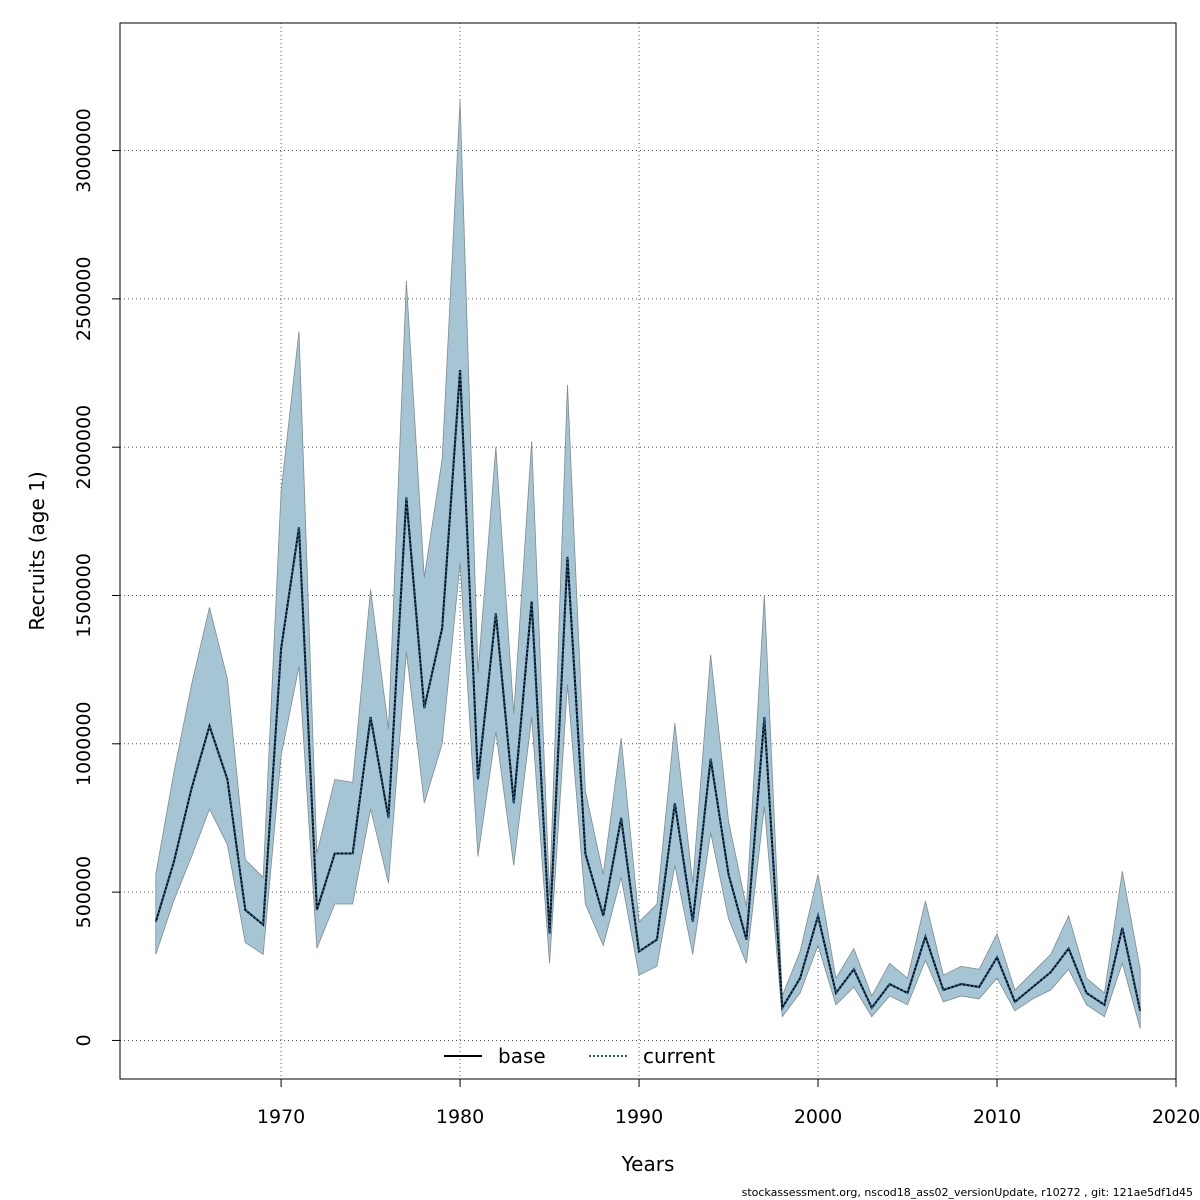  Describe the element at coordinates (1176, 1117) in the screenshot. I see `x-tick-label: 2020` at that location.